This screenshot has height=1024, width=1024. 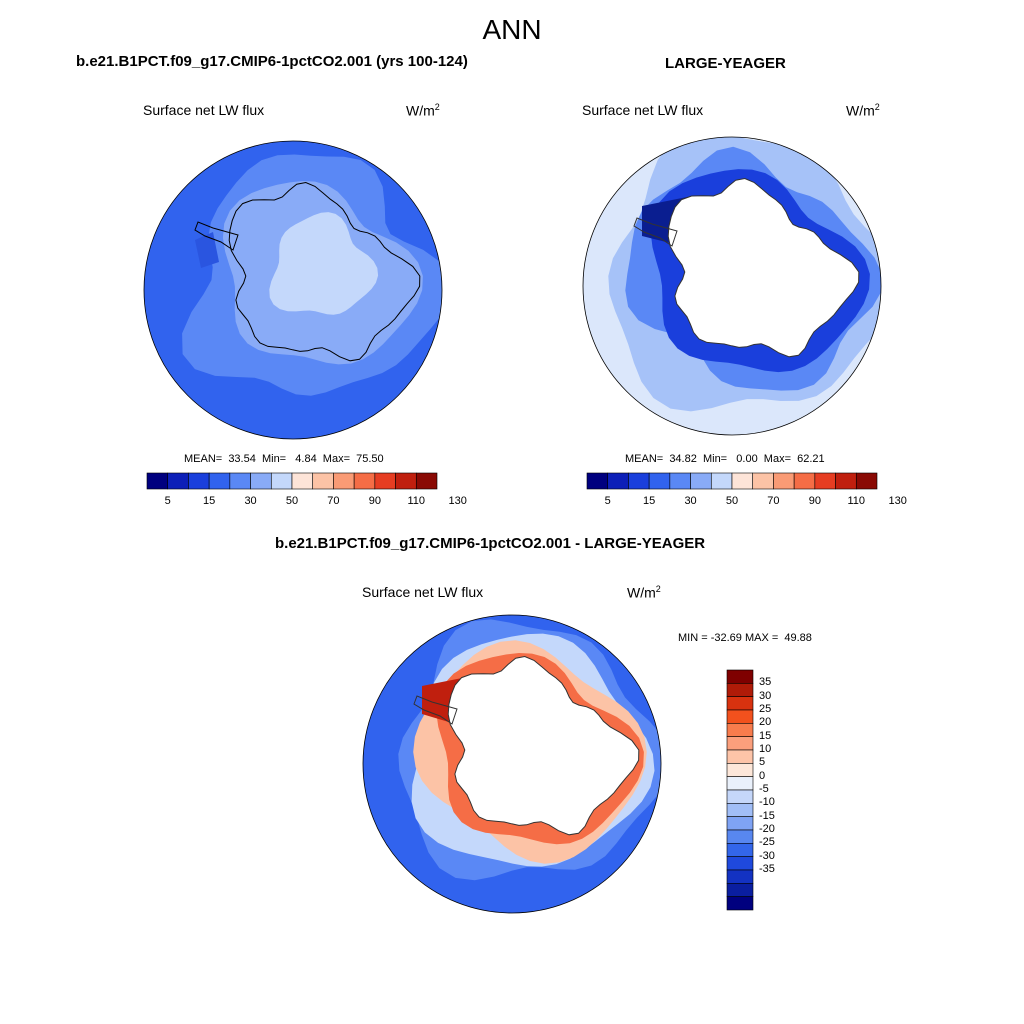 What do you see at coordinates (765, 682) in the screenshot?
I see `colorbar-tick-label: 35` at bounding box center [765, 682].